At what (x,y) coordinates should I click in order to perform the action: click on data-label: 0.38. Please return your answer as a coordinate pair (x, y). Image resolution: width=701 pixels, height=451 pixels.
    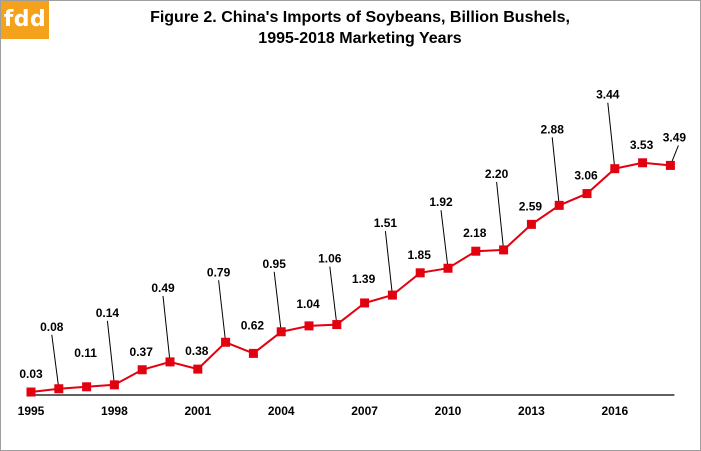
    Looking at the image, I should click on (197, 351).